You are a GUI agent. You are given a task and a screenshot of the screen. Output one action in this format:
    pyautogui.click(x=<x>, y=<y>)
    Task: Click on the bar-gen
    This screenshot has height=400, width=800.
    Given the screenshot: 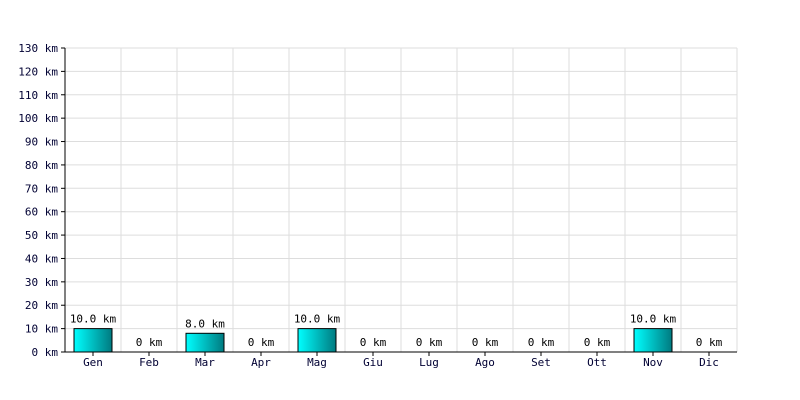 What is the action you would take?
    pyautogui.click(x=93, y=340)
    